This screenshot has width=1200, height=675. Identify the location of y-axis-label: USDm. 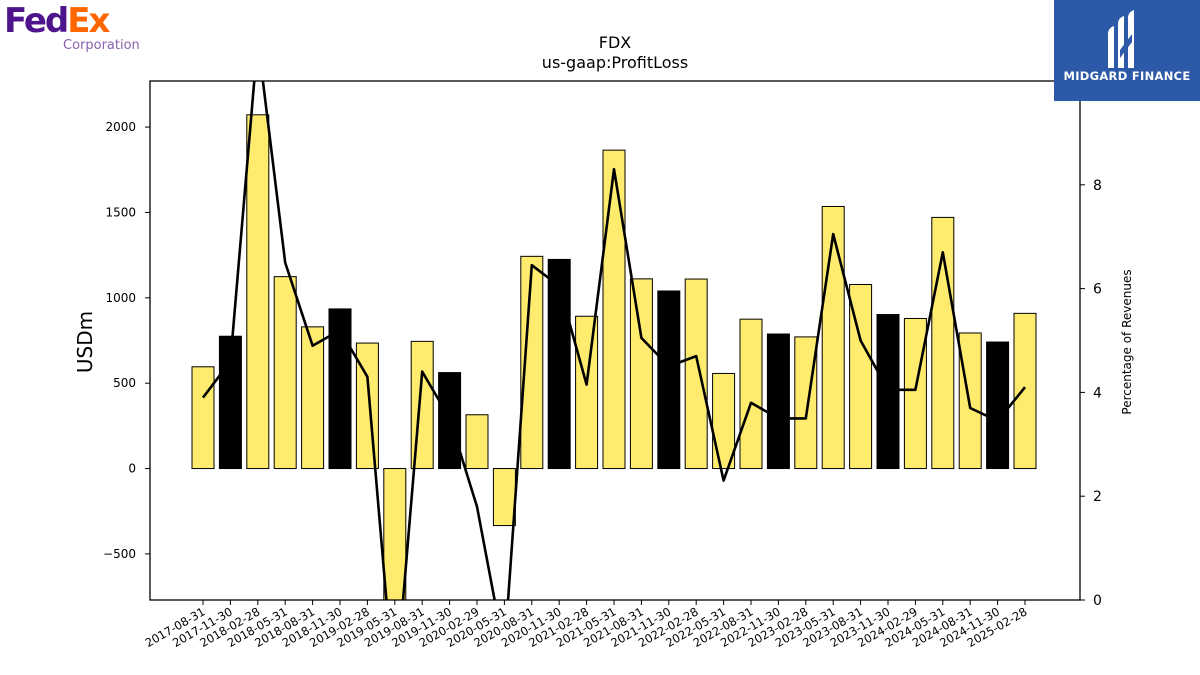
(85, 342).